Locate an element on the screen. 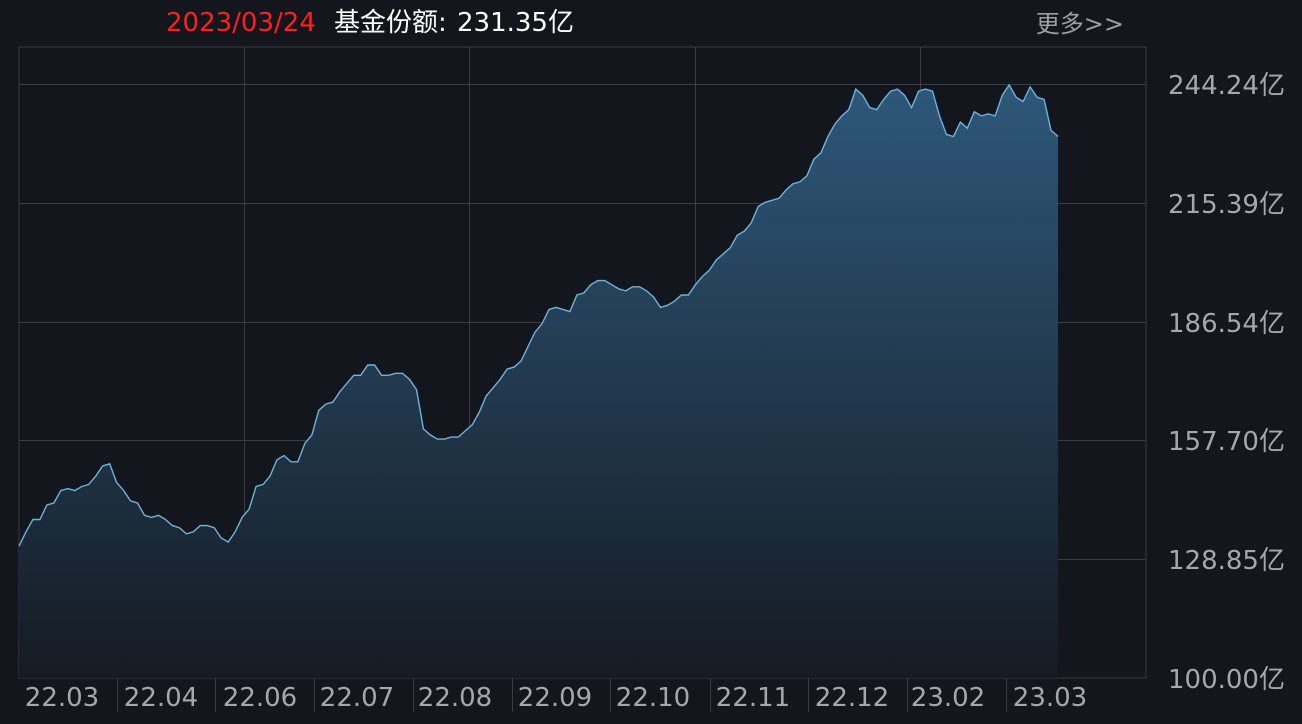  y-tick-label: 215.39亿 is located at coordinates (1226, 205).